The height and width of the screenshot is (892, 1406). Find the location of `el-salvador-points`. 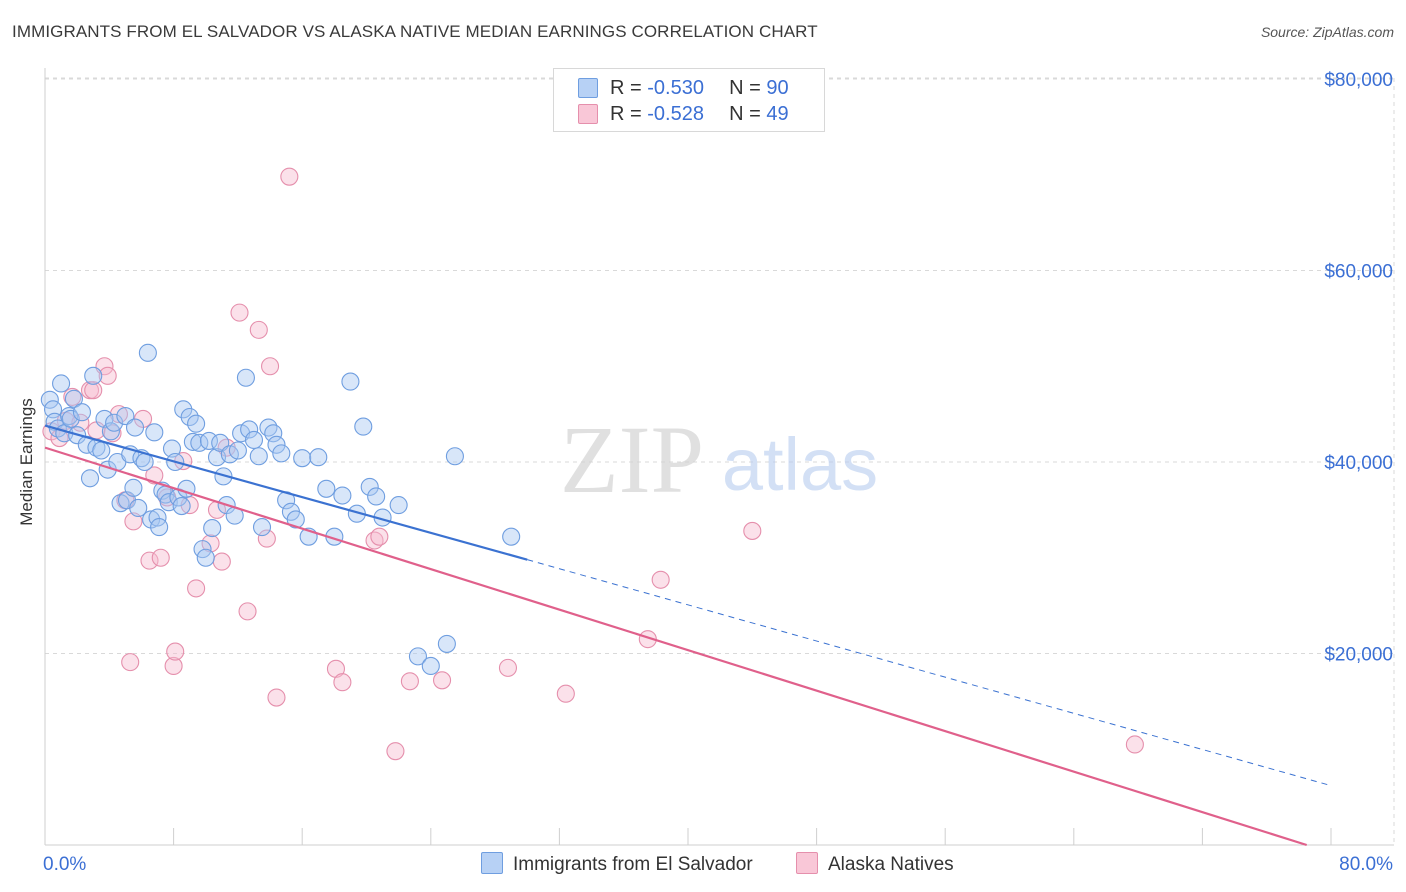

el-salvador-points is located at coordinates (280, 509).